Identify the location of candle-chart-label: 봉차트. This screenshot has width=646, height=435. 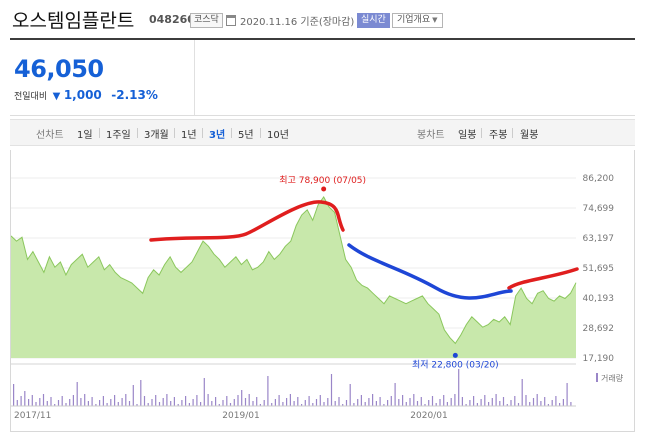
(431, 135).